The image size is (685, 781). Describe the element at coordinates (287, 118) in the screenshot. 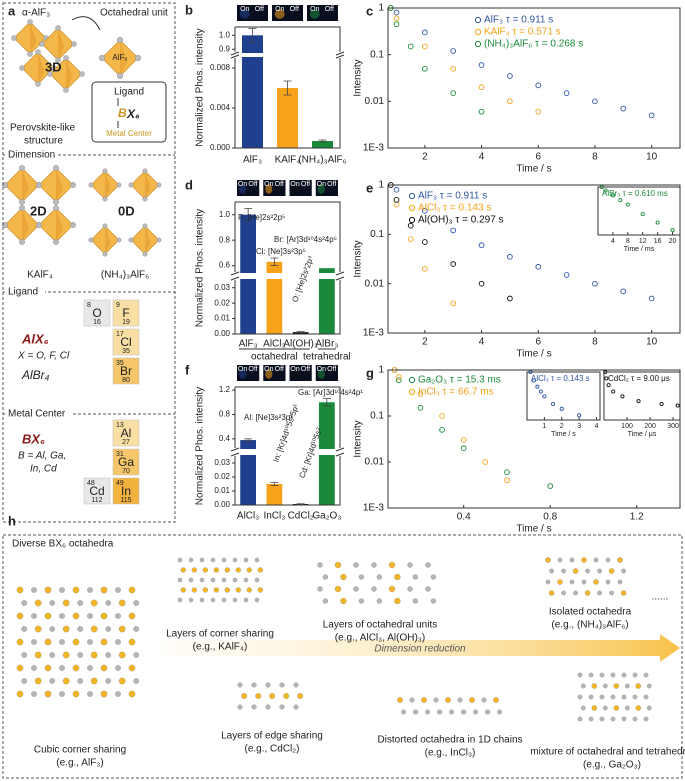

I see `bar` at that location.